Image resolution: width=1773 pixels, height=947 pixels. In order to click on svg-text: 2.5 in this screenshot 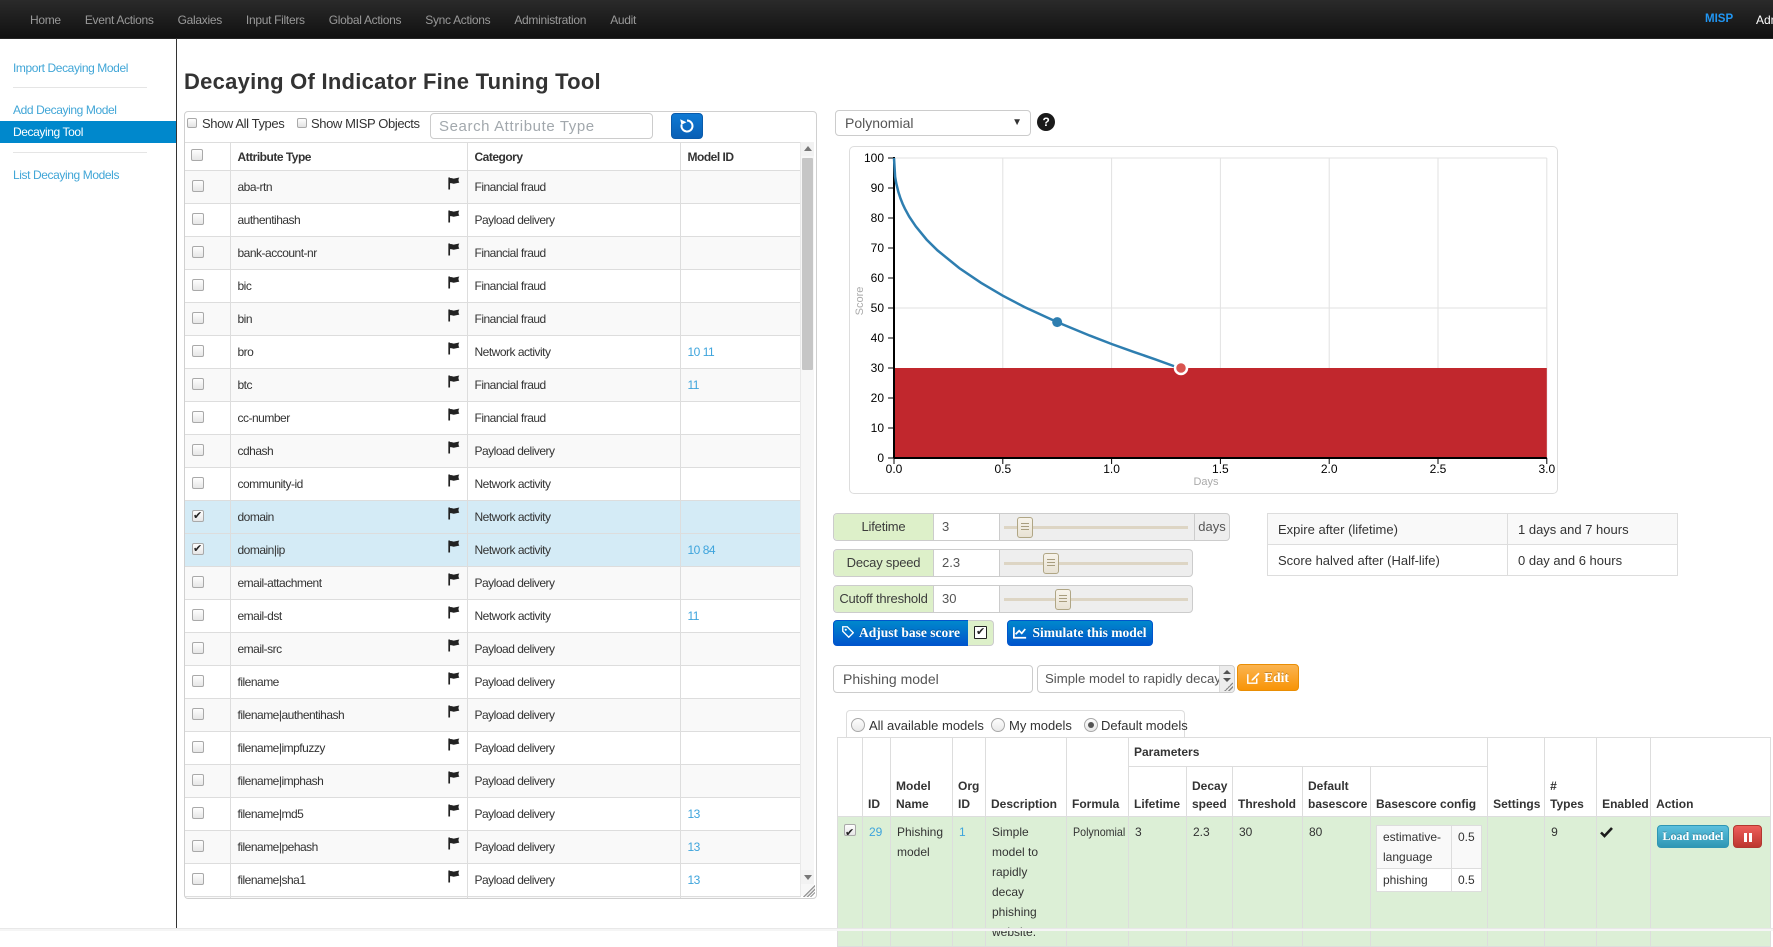, I will do `click(1438, 469)`.